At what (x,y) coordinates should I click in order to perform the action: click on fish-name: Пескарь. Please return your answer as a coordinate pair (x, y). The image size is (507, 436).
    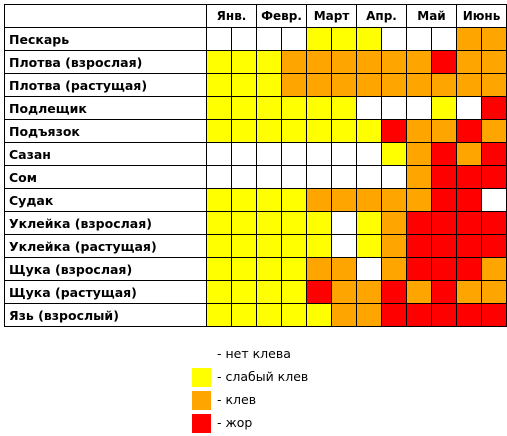
    Looking at the image, I should click on (105, 39).